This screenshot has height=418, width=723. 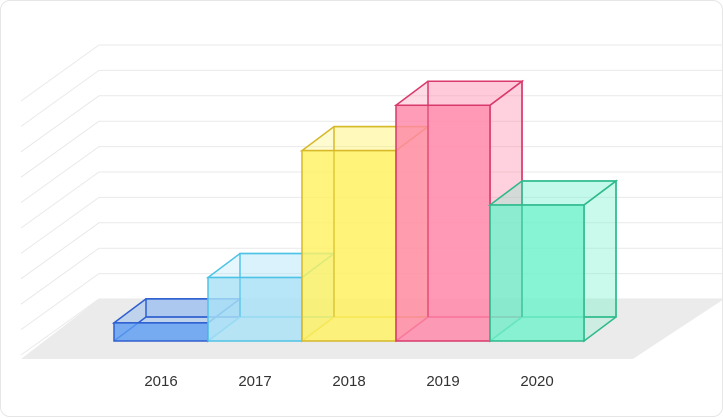 I want to click on x-axis-labels: 2016 2017 2018 2019 2020, so click(x=348, y=381).